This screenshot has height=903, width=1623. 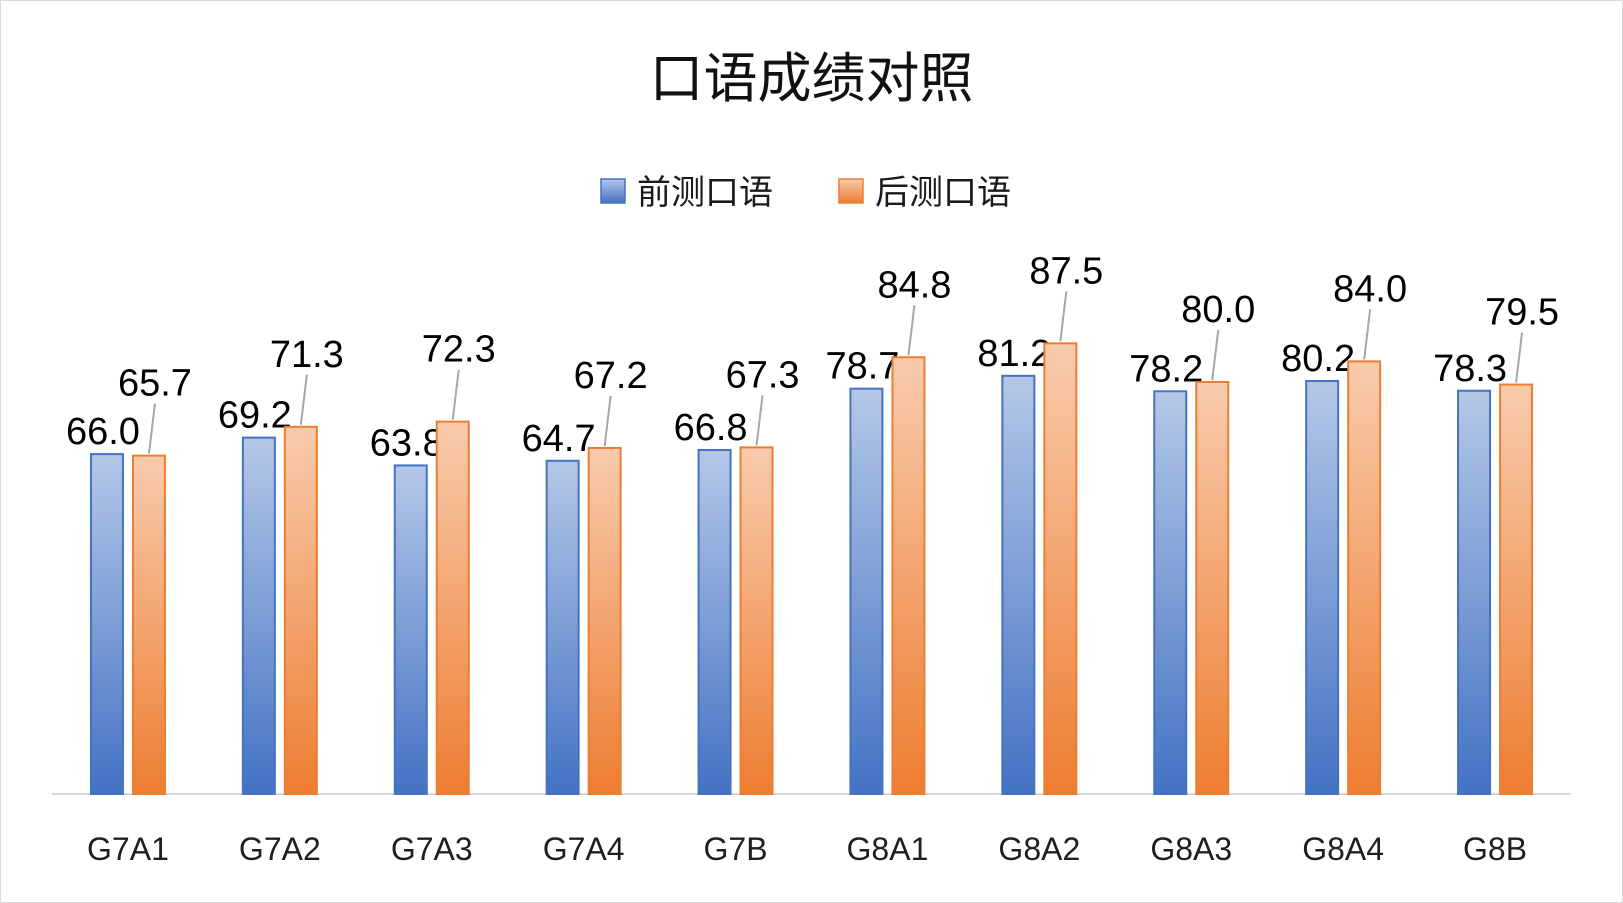 I want to click on bar-series-2-g8a4, so click(x=1364, y=577).